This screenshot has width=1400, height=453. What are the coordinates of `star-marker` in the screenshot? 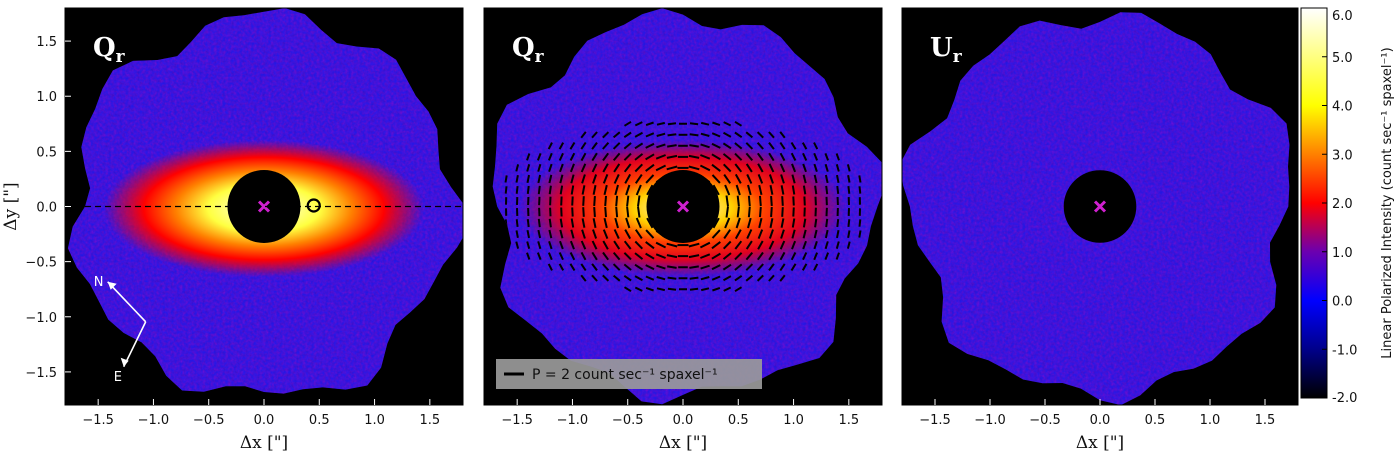 It's located at (683, 206).